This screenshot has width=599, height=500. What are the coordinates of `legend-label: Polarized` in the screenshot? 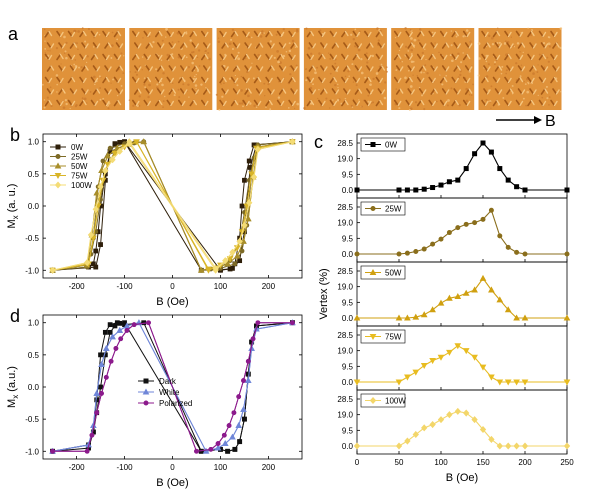 It's located at (175, 403).